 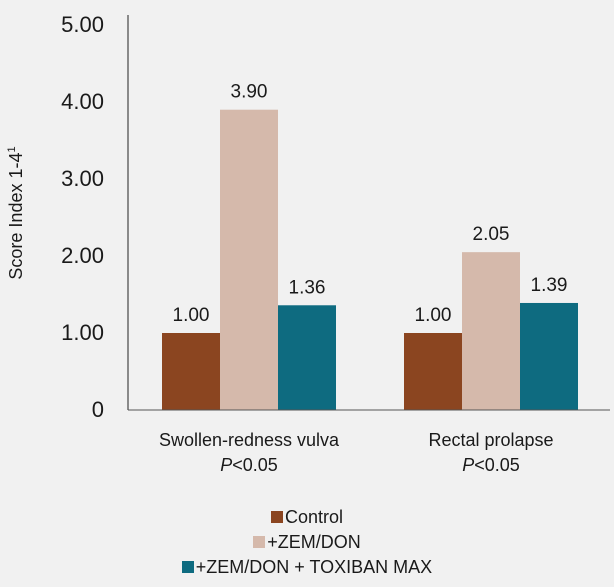 What do you see at coordinates (12, 149) in the screenshot?
I see `y-axis-label-superscript: 1` at bounding box center [12, 149].